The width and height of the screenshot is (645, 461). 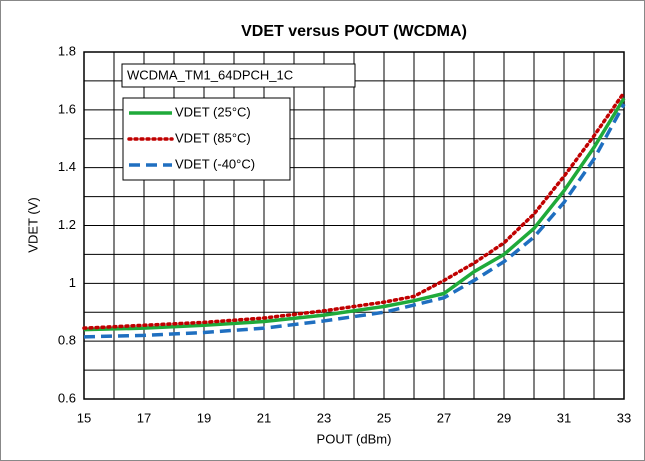 What do you see at coordinates (324, 417) in the screenshot?
I see `x-tick-label: 23` at bounding box center [324, 417].